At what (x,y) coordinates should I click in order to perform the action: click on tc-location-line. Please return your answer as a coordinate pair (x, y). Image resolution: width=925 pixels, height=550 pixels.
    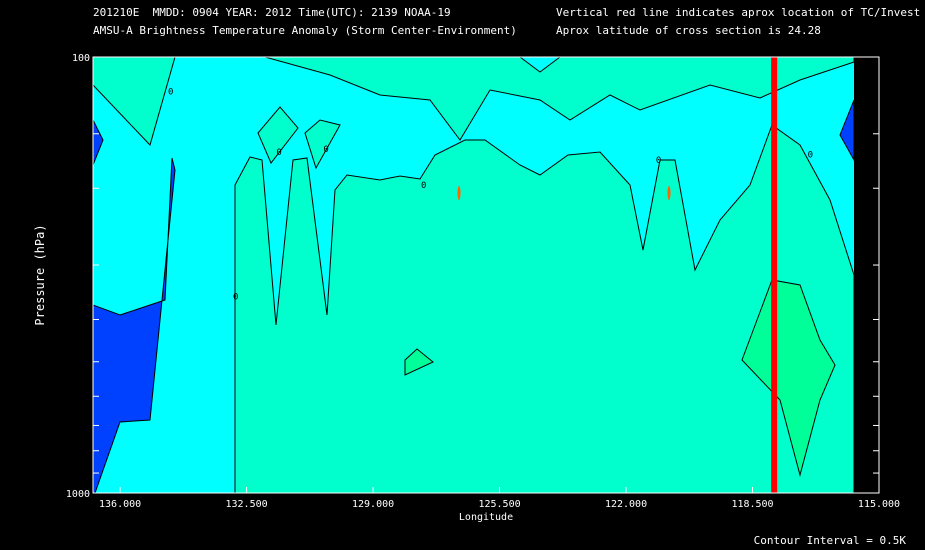
    Looking at the image, I should click on (774, 275).